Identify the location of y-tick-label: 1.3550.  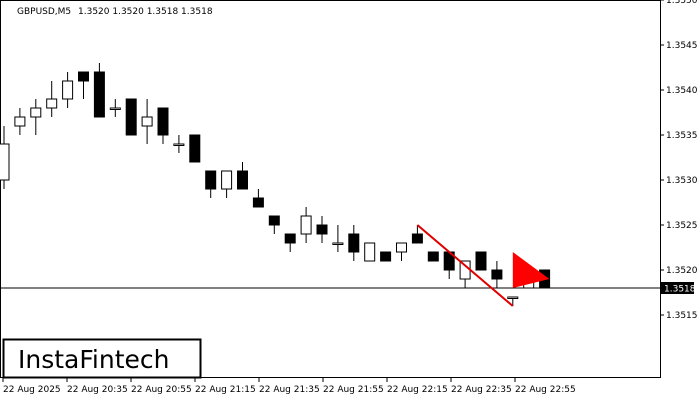
(682, 3).